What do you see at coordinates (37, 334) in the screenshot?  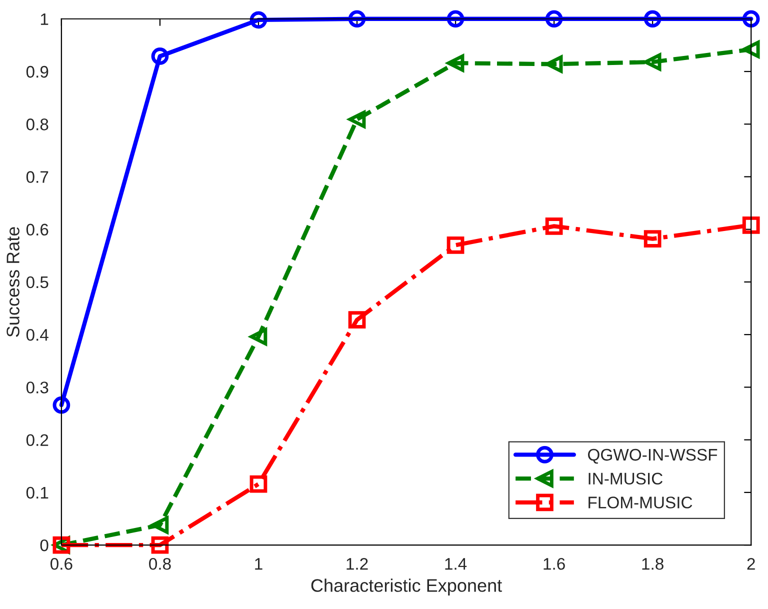 I see `y-tick-label: 0.4` at bounding box center [37, 334].